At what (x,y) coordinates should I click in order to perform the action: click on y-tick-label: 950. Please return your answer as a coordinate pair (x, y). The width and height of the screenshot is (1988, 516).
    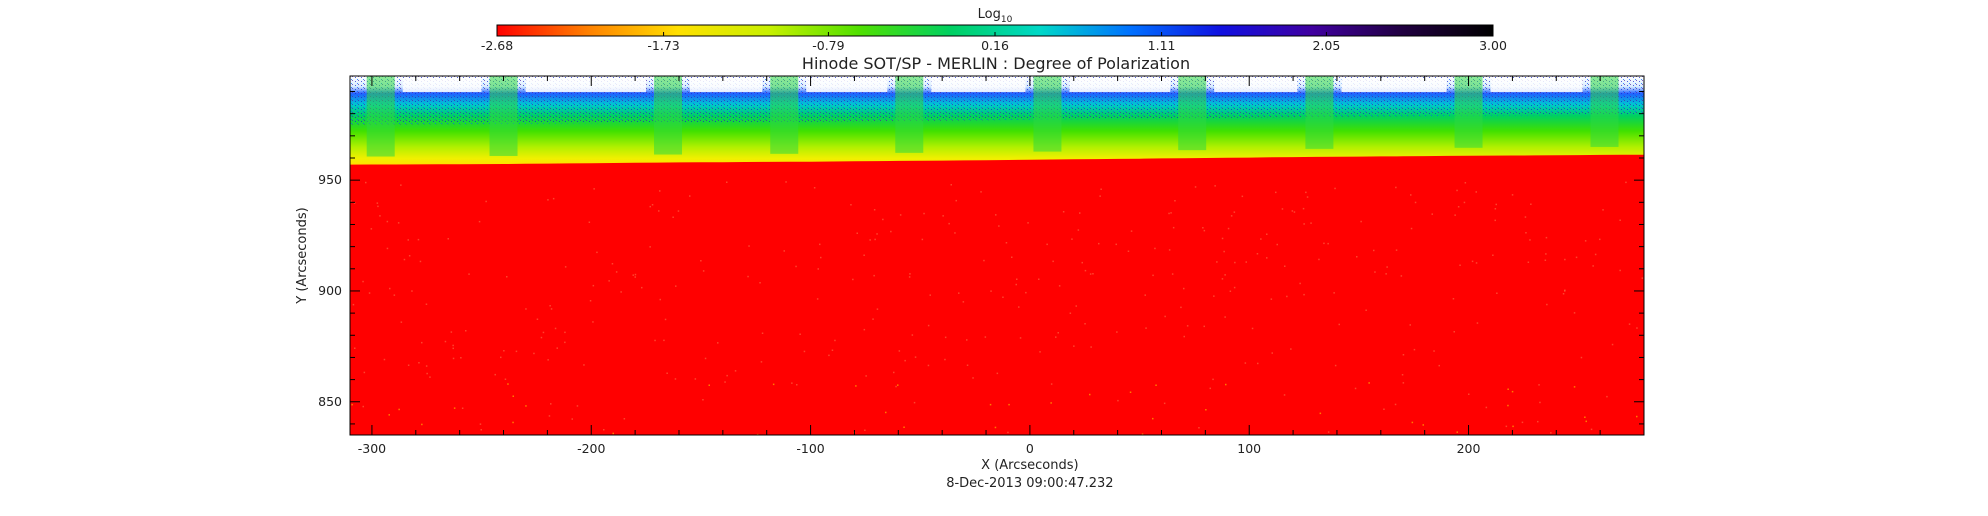
    Looking at the image, I should click on (330, 179).